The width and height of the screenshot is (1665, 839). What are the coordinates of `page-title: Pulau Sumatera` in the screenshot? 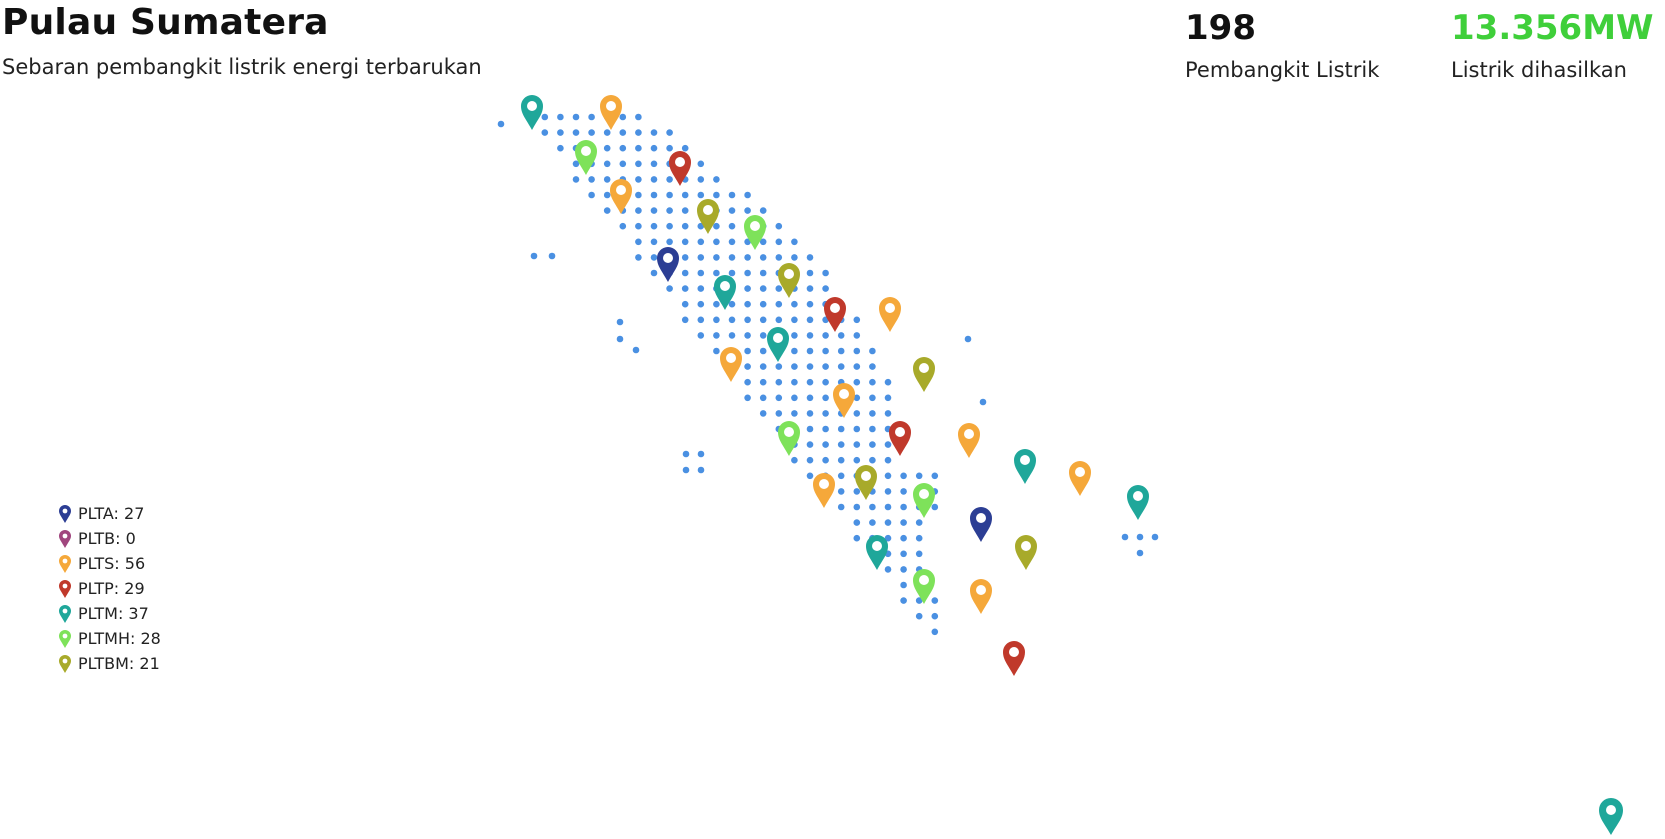 It's located at (165, 22).